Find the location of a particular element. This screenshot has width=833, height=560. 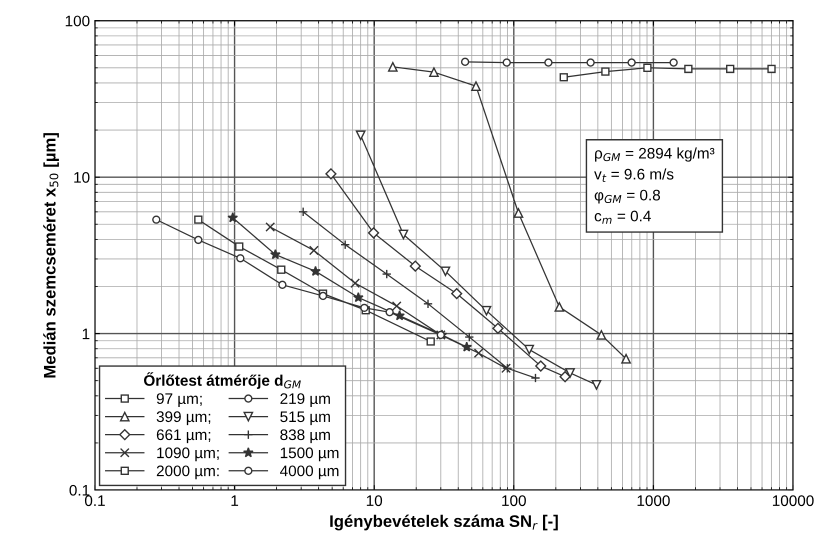

legend-label: 399 µm; is located at coordinates (183, 418).